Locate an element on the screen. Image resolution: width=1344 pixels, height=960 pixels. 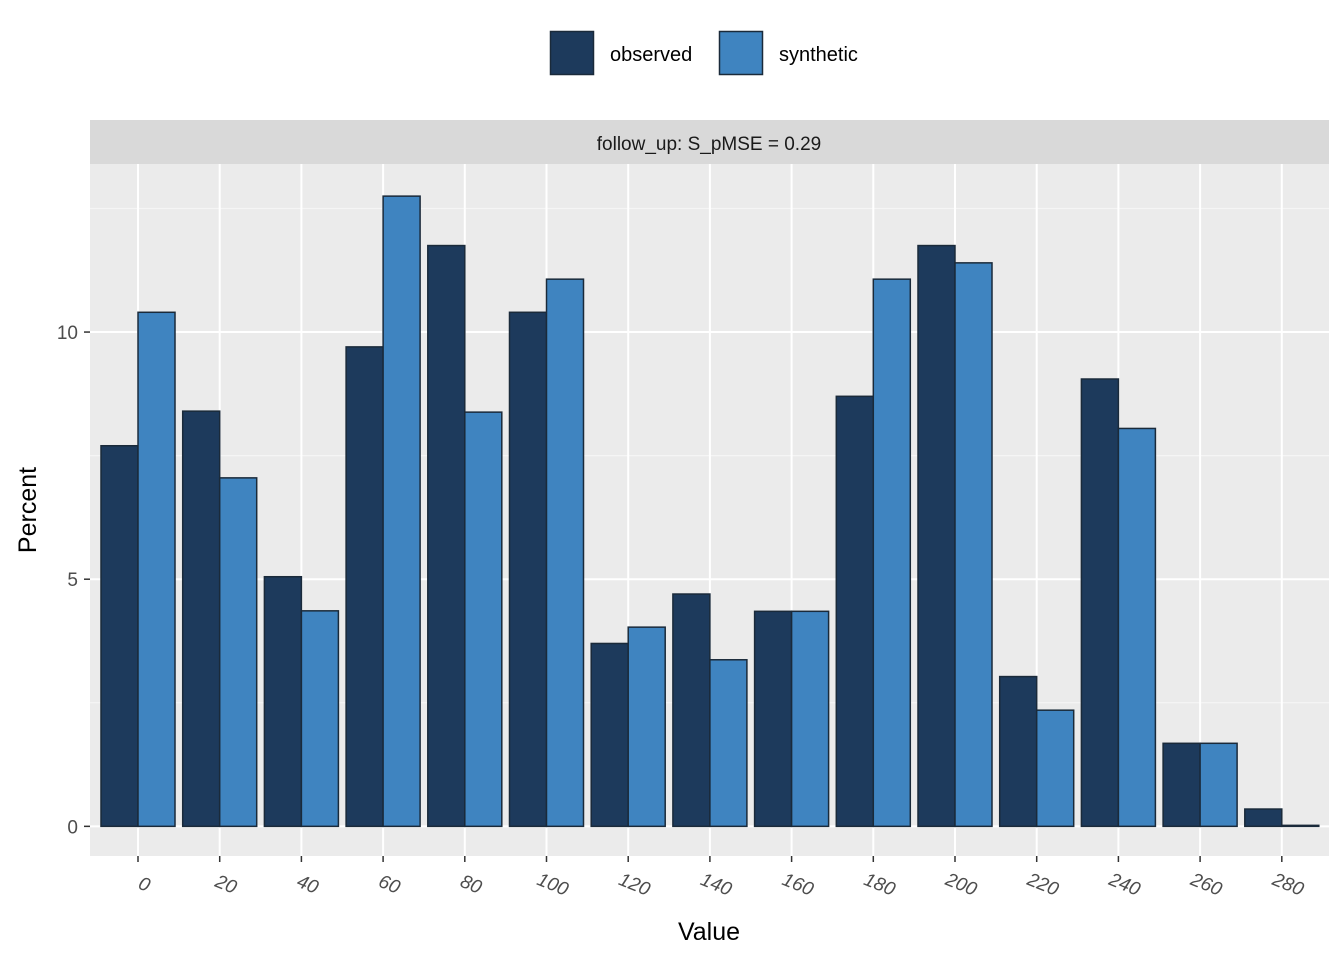
x-tick-label: 200 is located at coordinates (961, 885).